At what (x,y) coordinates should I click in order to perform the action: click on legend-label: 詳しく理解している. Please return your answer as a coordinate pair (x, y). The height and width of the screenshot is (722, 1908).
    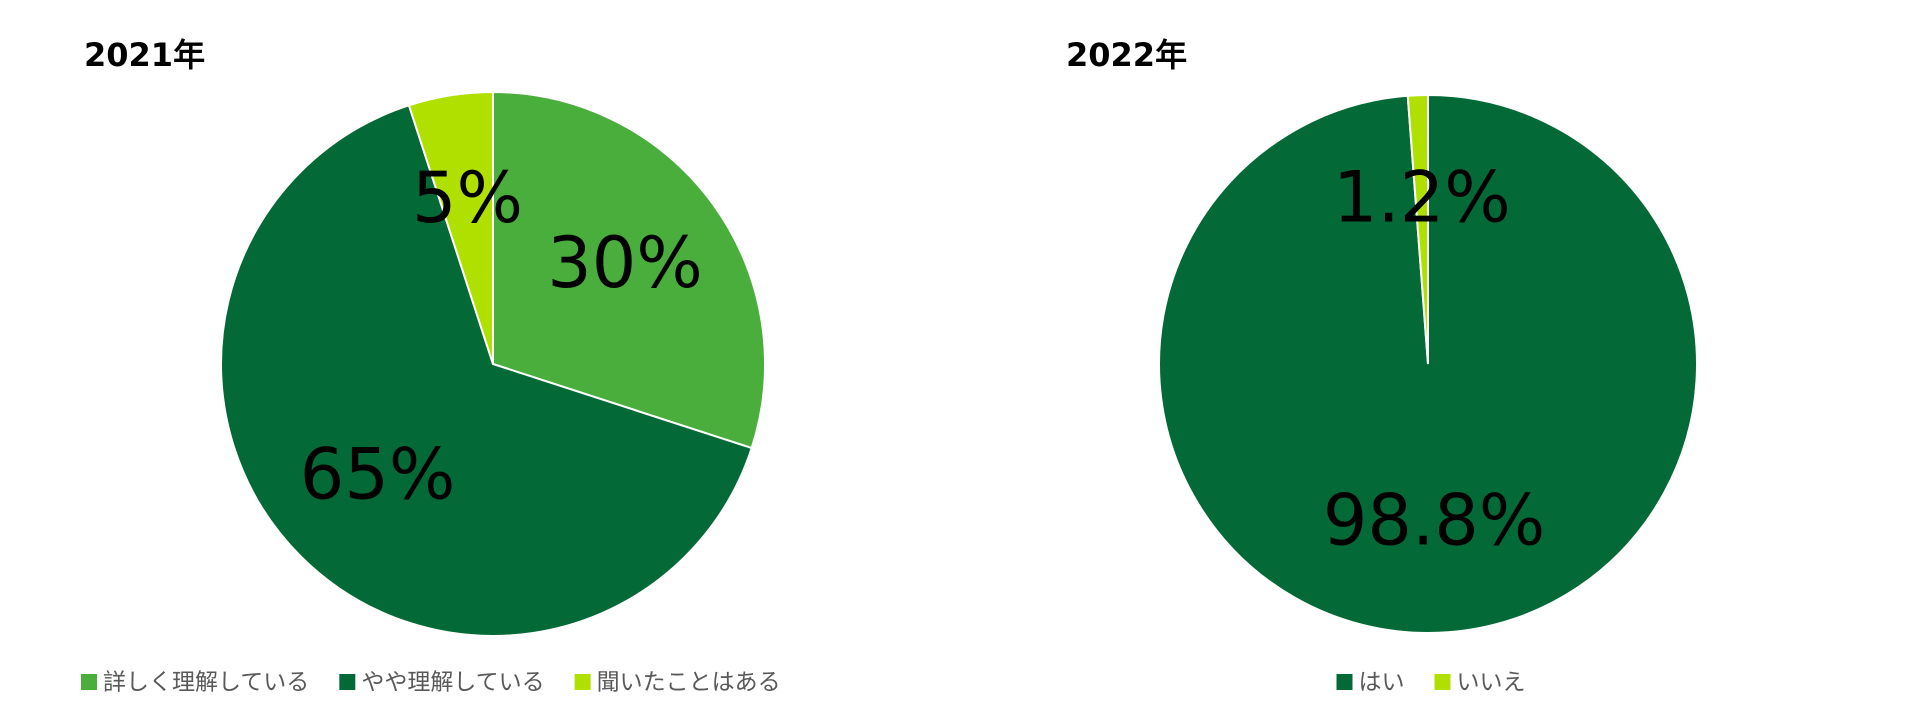
    Looking at the image, I should click on (206, 683).